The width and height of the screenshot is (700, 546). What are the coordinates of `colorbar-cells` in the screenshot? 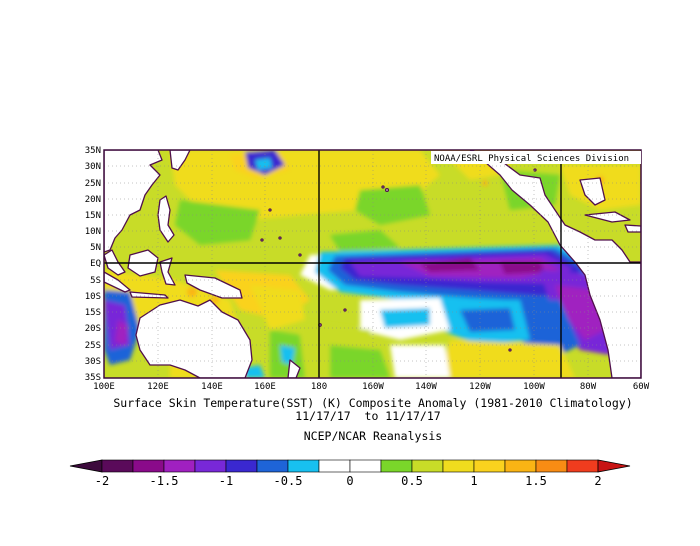 It's located at (350, 466).